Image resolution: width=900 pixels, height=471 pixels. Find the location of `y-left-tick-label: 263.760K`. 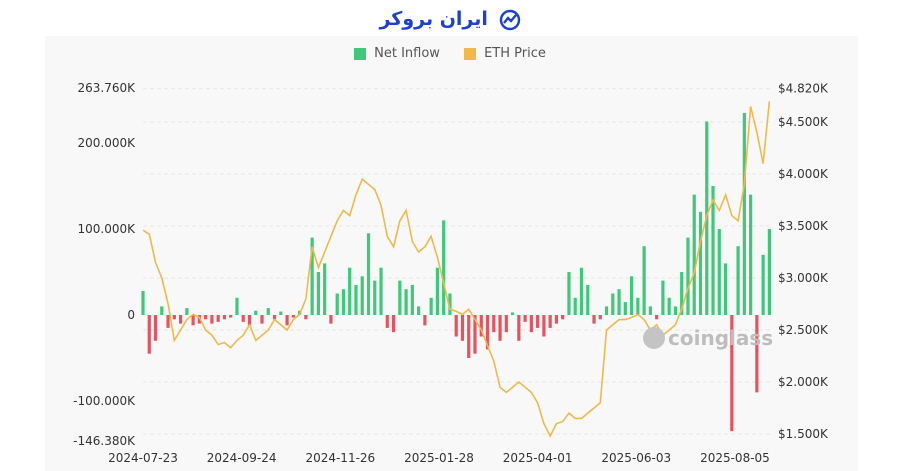

y-left-tick-label: 263.760K is located at coordinates (107, 88).